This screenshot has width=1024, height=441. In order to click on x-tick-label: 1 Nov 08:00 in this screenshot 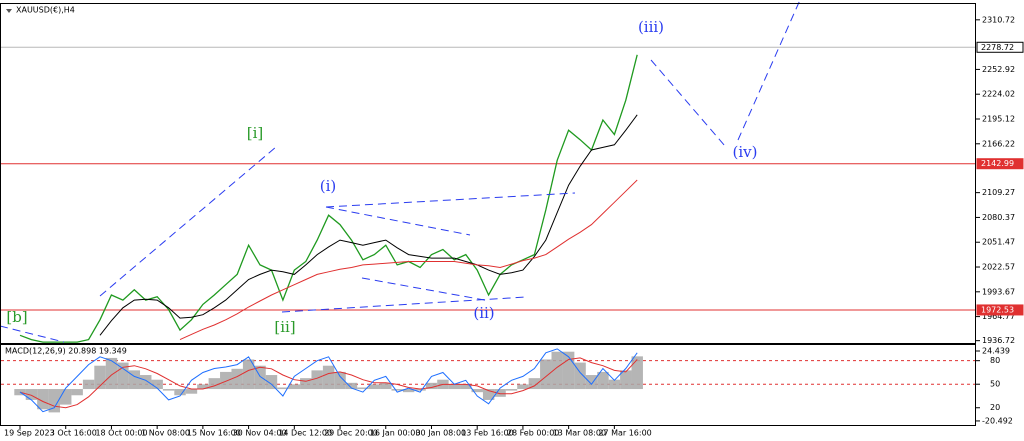, I will do `click(165, 433)`.